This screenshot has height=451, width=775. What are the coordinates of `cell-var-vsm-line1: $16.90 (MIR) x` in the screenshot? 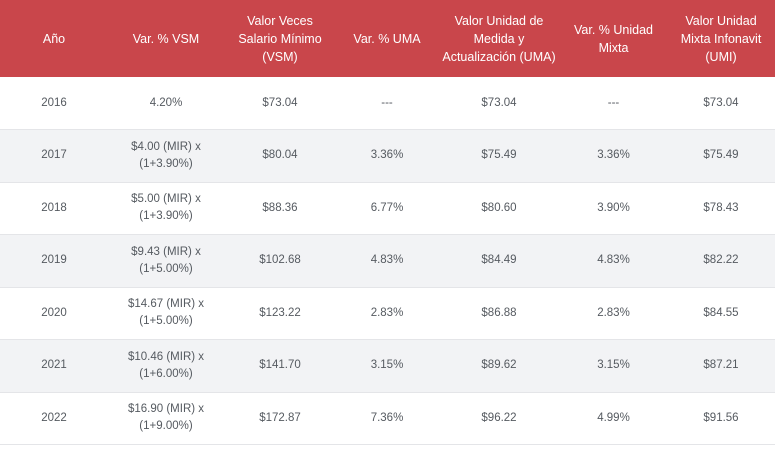 It's located at (166, 409).